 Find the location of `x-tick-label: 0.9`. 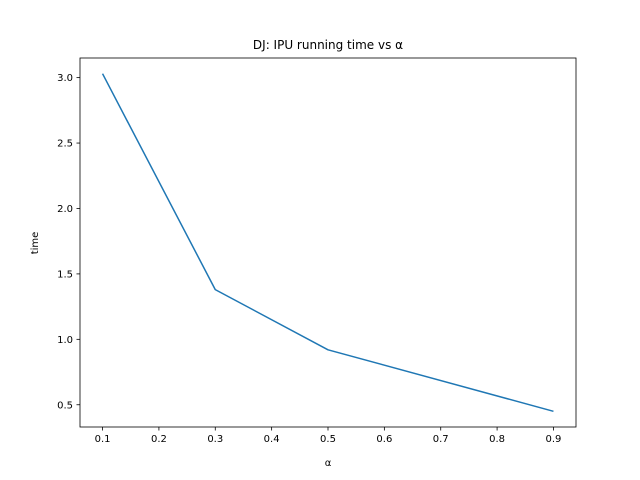

x-tick-label: 0.9 is located at coordinates (554, 439).